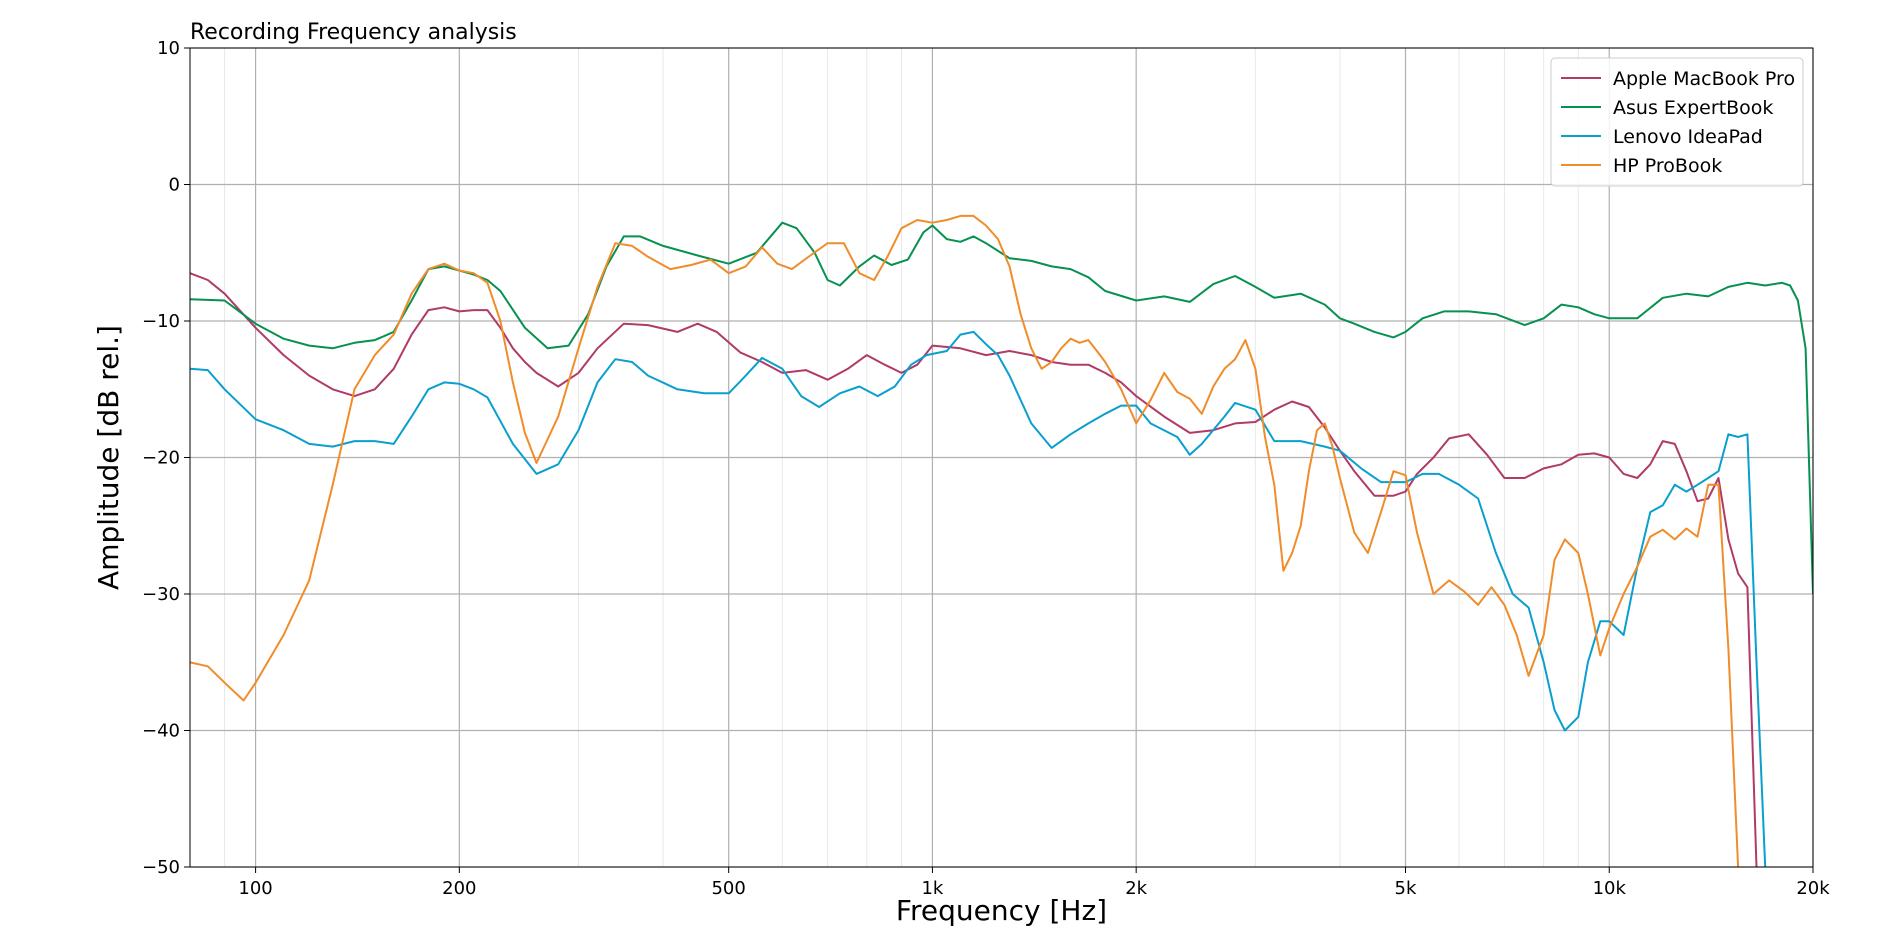  I want to click on y-tick-label: −30, so click(161, 594).